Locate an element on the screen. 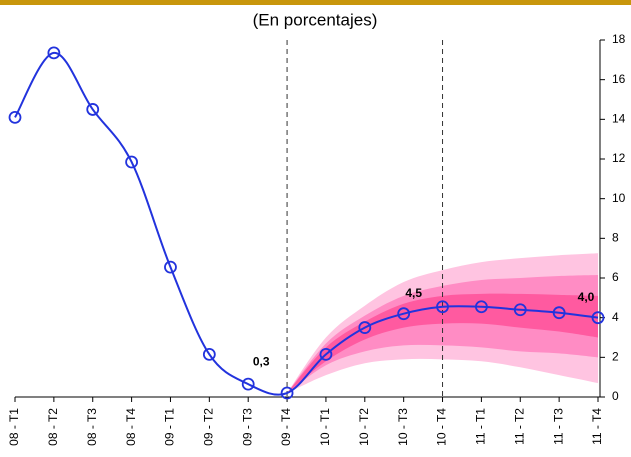 The height and width of the screenshot is (457, 631). x-tick-label: 08 - T3 is located at coordinates (92, 427).